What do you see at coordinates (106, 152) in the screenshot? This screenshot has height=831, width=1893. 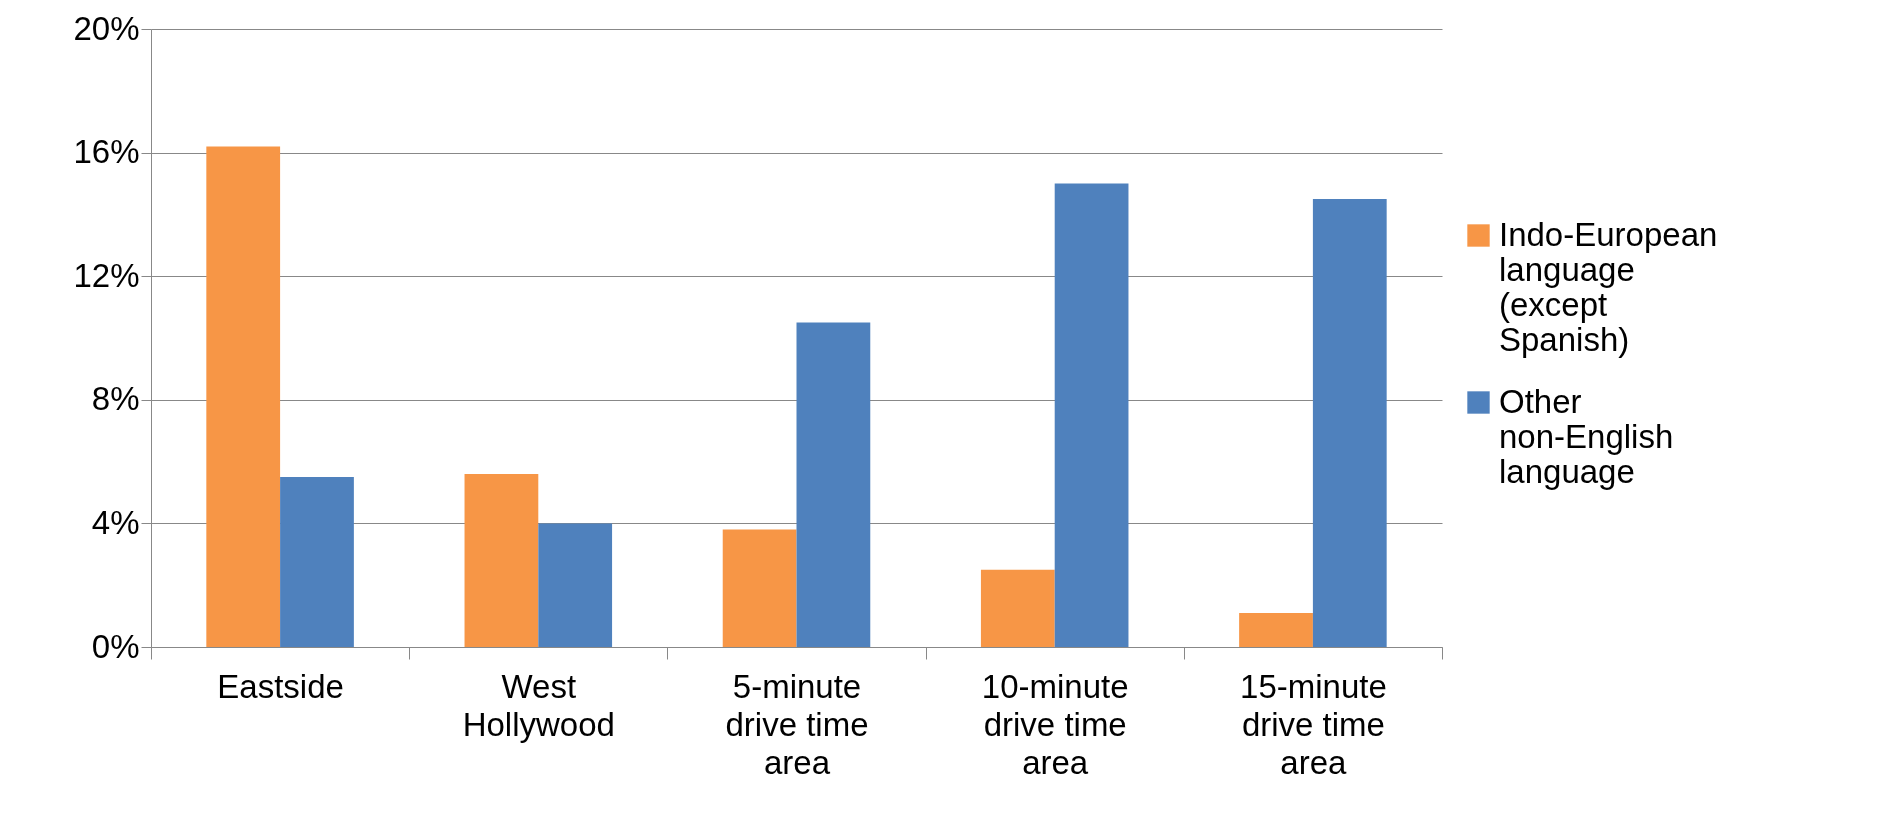 I see `y-tick-label: 16%` at bounding box center [106, 152].